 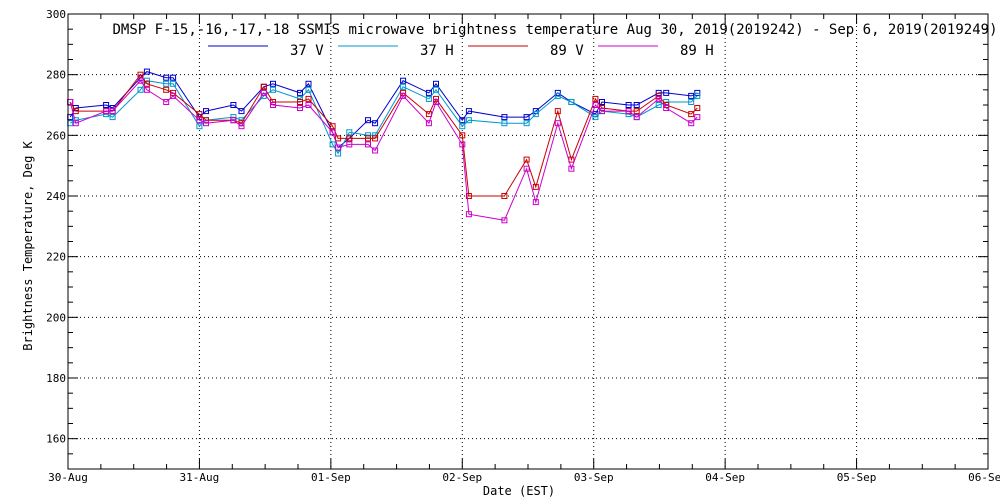 I want to click on series-line, so click(x=383, y=117).